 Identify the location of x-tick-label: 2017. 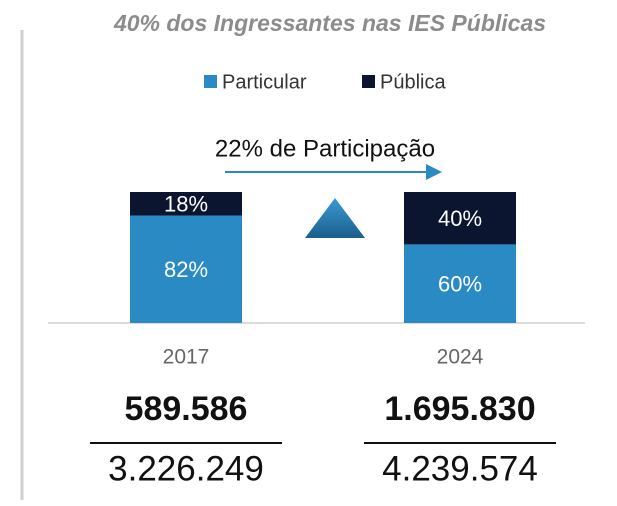
(186, 357).